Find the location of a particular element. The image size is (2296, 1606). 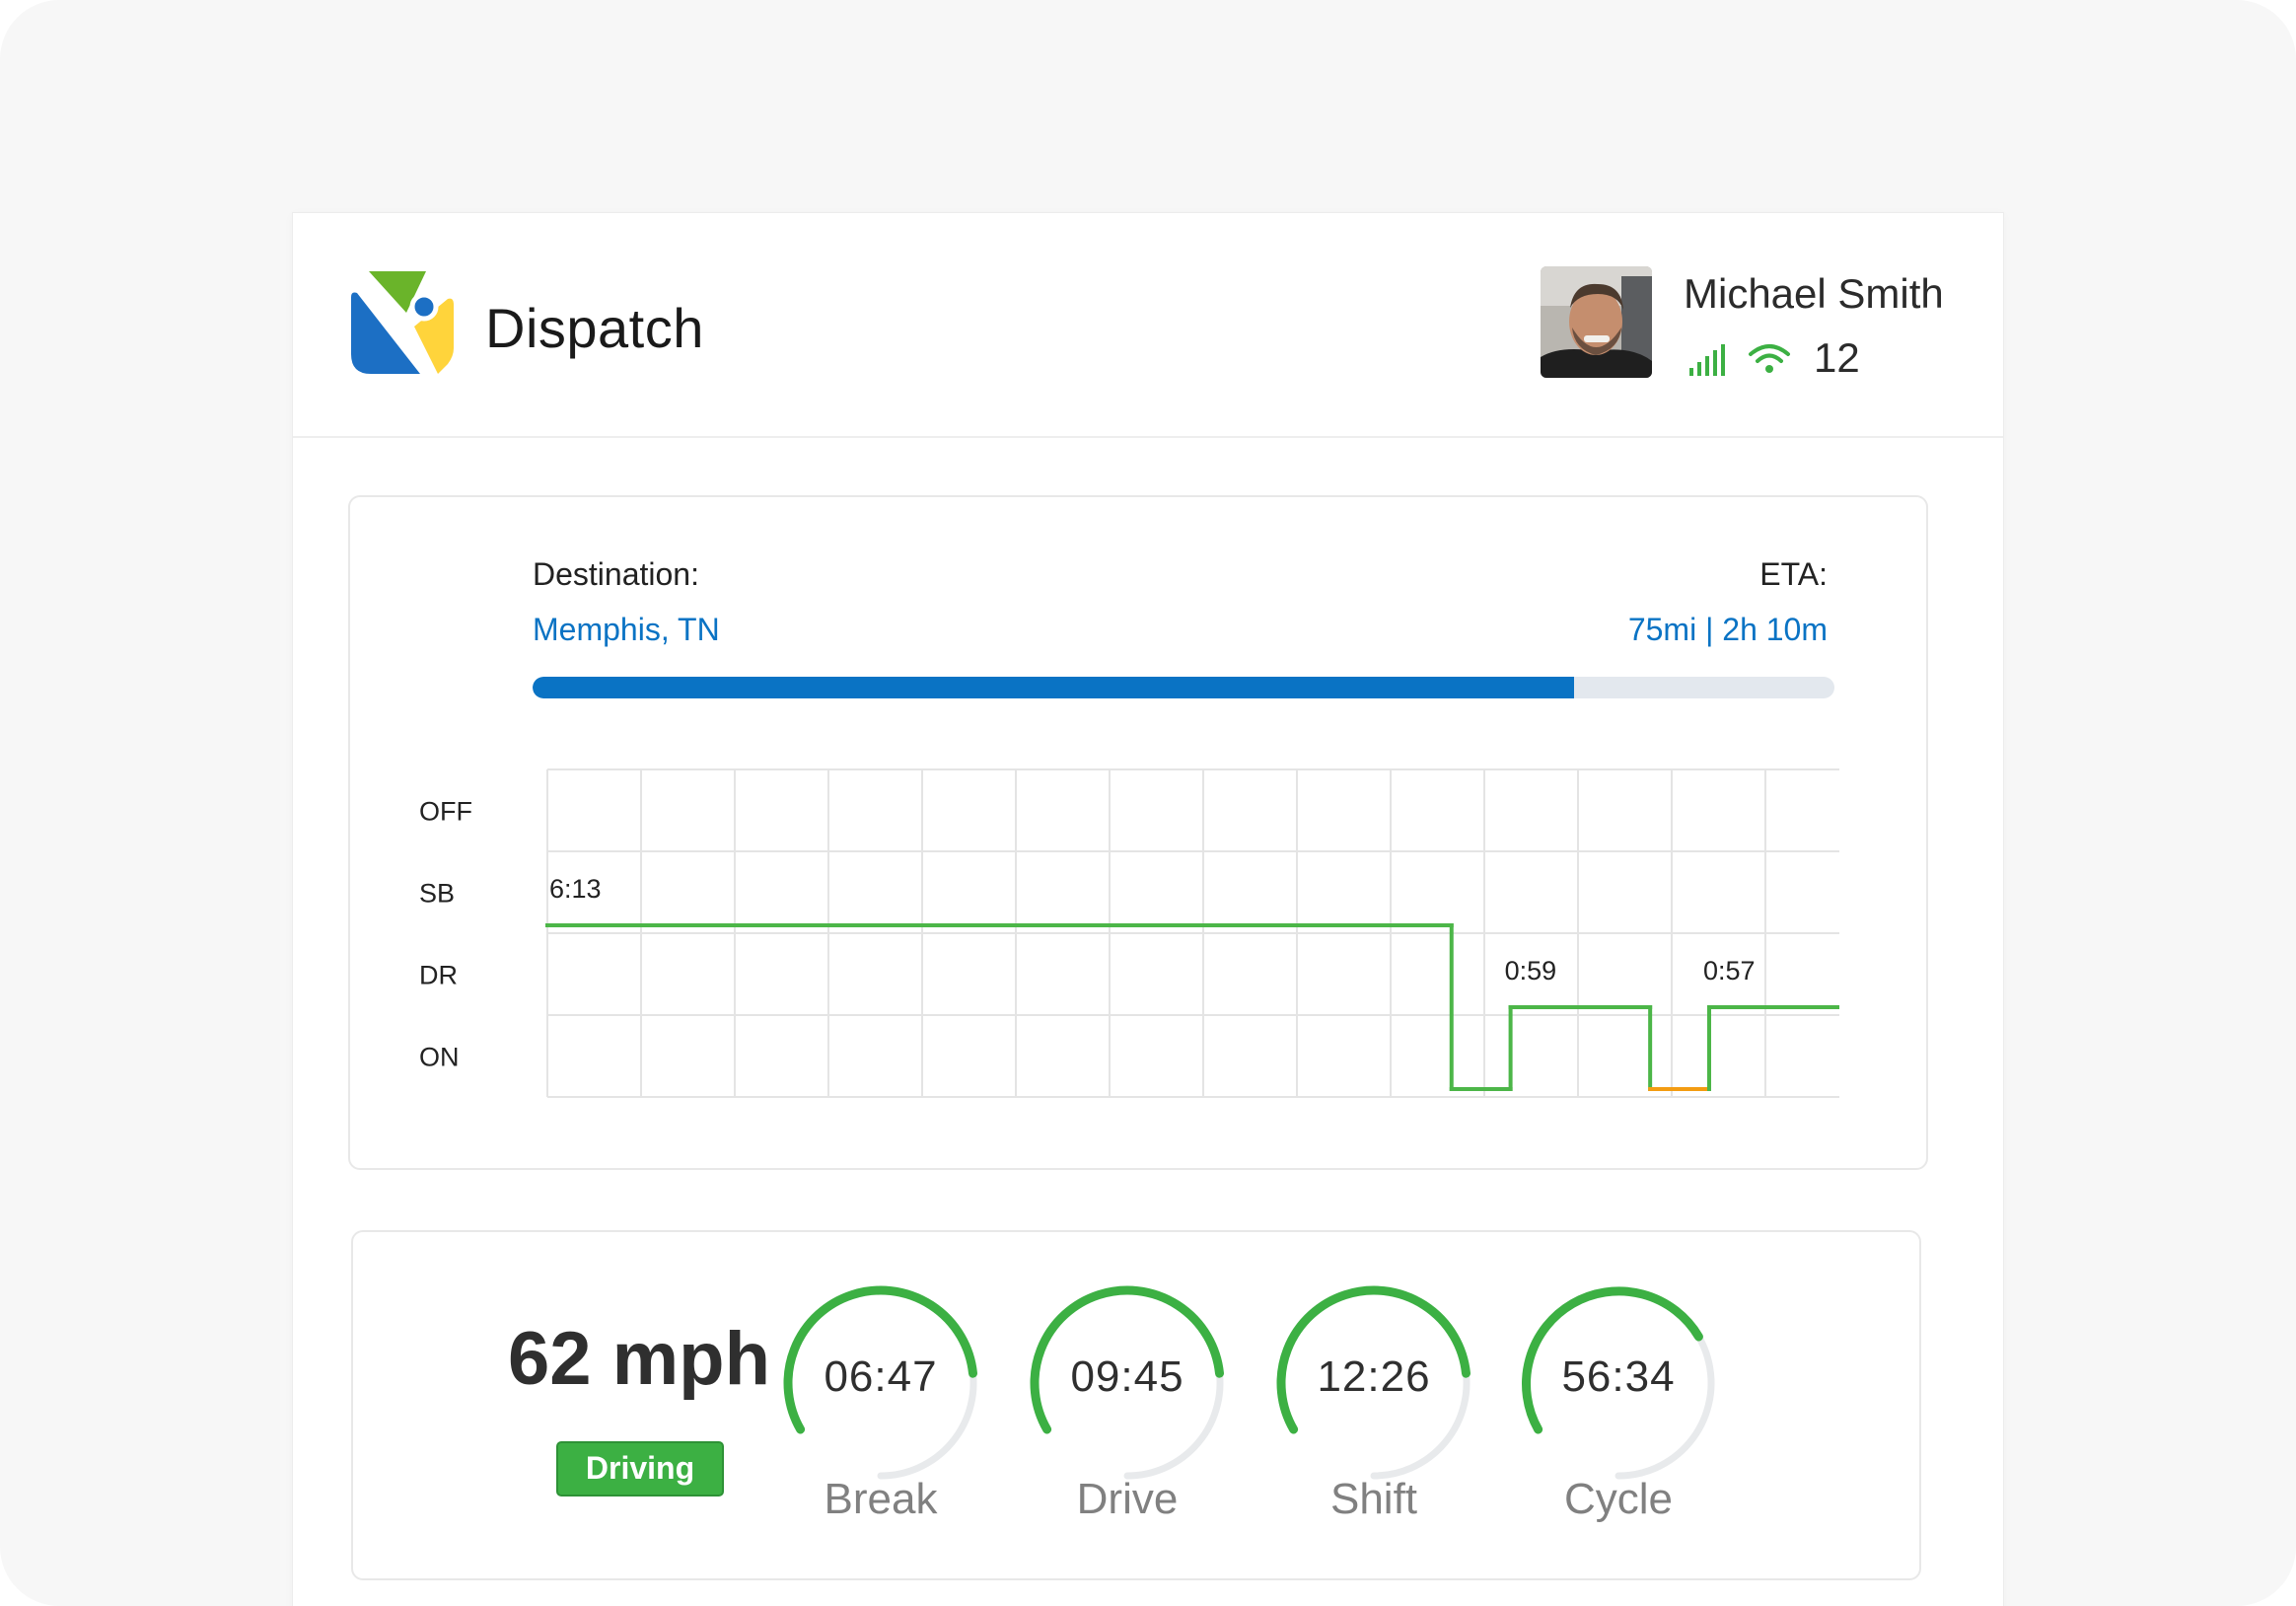

duration-label: 6:13 is located at coordinates (576, 889).